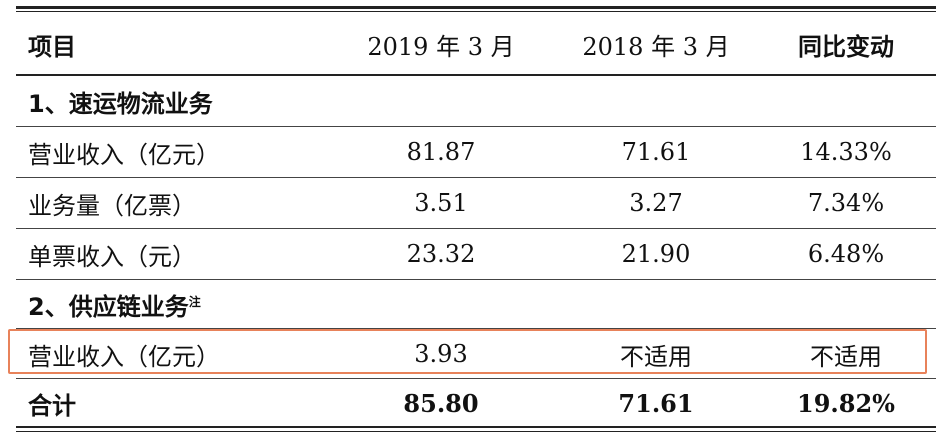 The width and height of the screenshot is (944, 441). I want to click on header-row: 项目 2019 年 3 月 2018 年 3 月 同比变动, so click(476, 45).